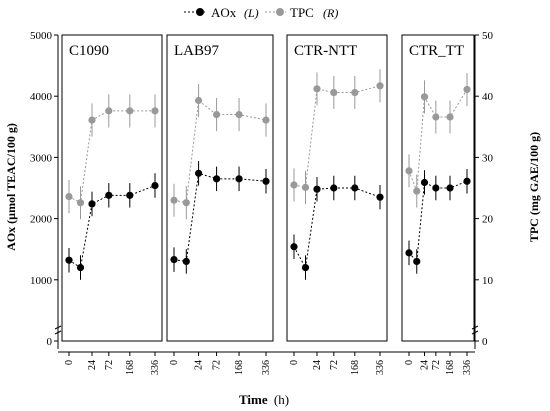  Describe the element at coordinates (475, 330) in the screenshot. I see `right-axis-break-mark` at that location.